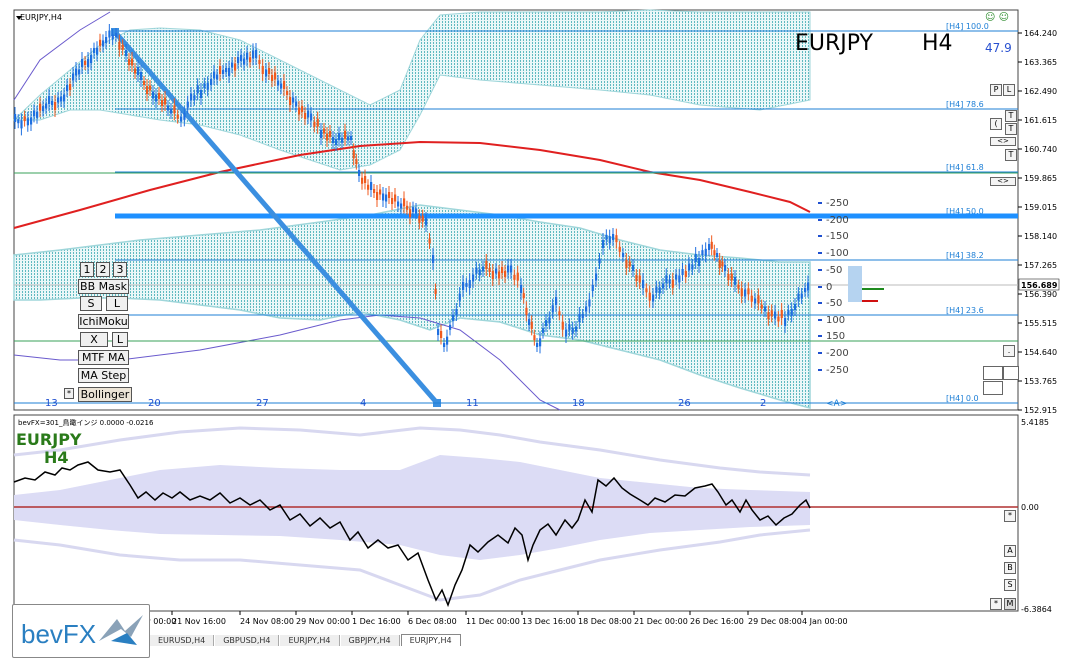  Describe the element at coordinates (1011, 155) in the screenshot. I see `t-button-3: T` at that location.